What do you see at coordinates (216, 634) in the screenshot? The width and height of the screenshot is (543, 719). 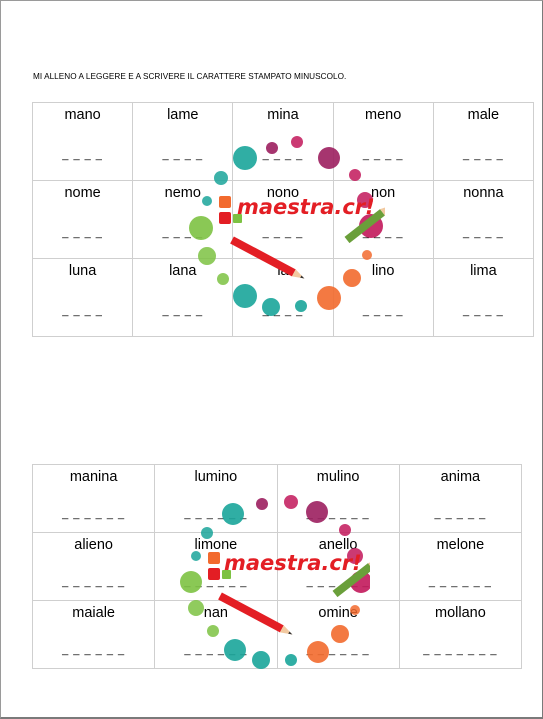 I see `word-cell: nan _ _ _ _ _ _` at bounding box center [216, 634].